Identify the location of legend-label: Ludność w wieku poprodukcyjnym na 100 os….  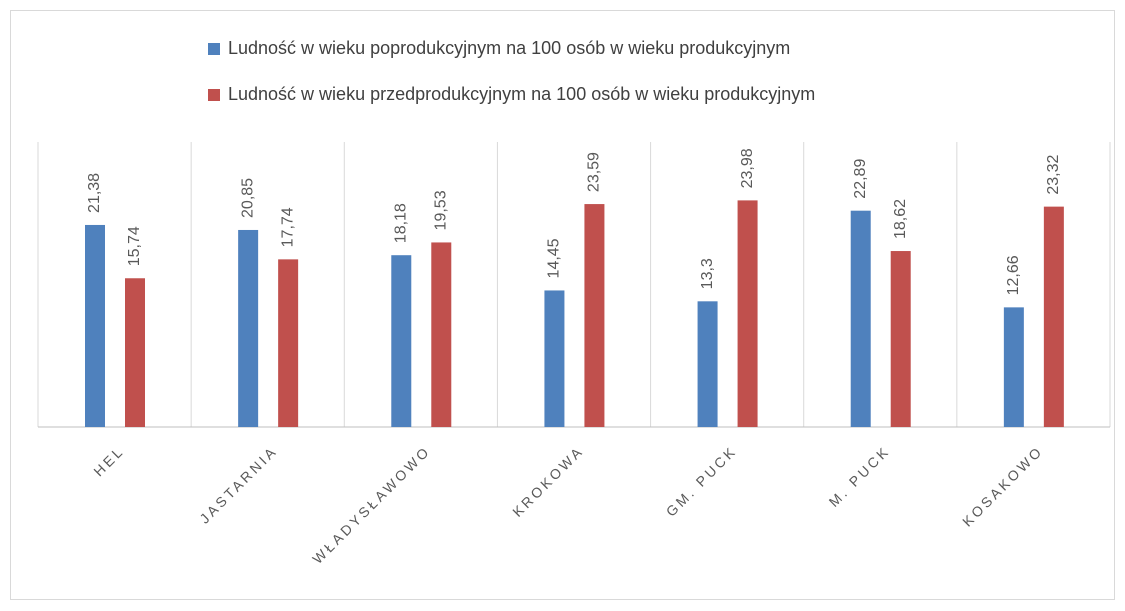
(509, 48).